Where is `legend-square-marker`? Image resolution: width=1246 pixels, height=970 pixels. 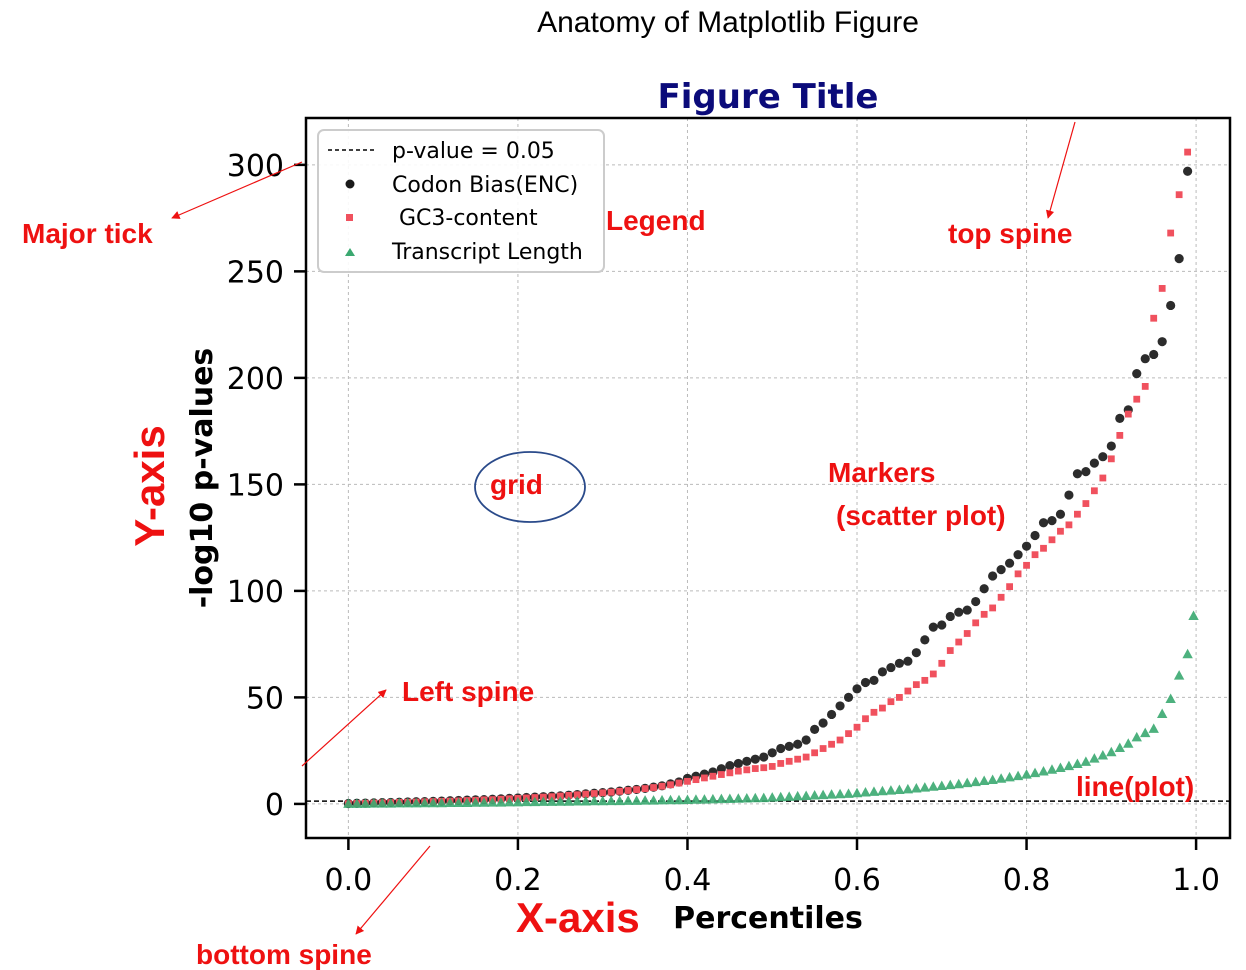 legend-square-marker is located at coordinates (349, 217).